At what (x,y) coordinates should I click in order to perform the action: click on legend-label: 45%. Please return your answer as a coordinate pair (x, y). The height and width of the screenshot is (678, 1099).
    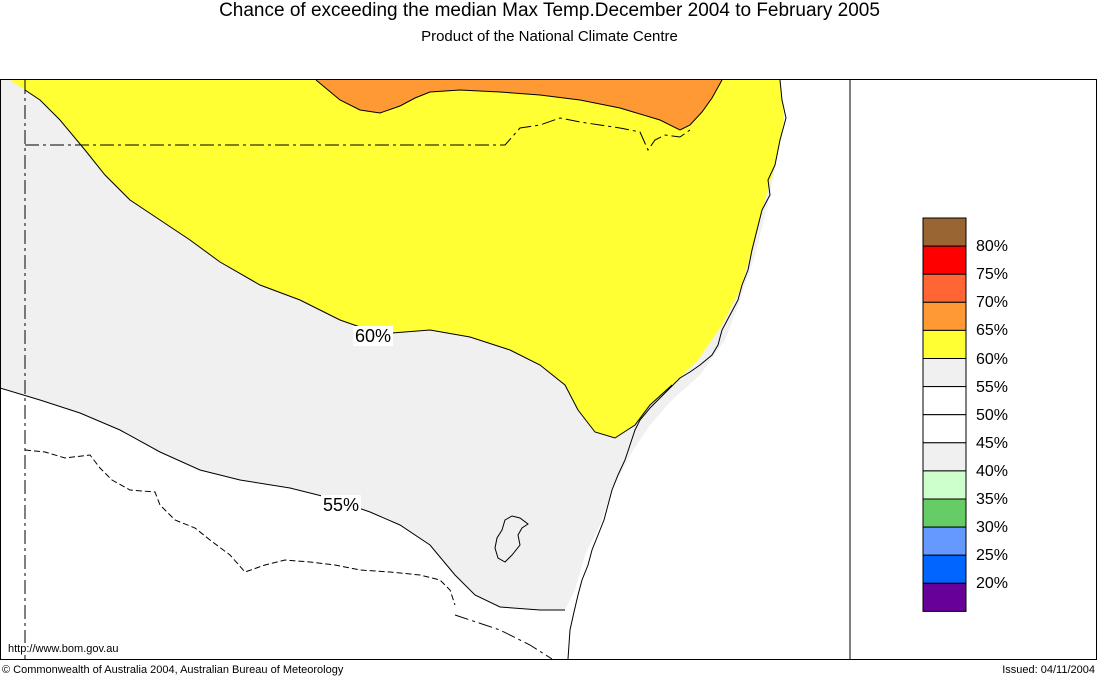
    Looking at the image, I should click on (992, 443).